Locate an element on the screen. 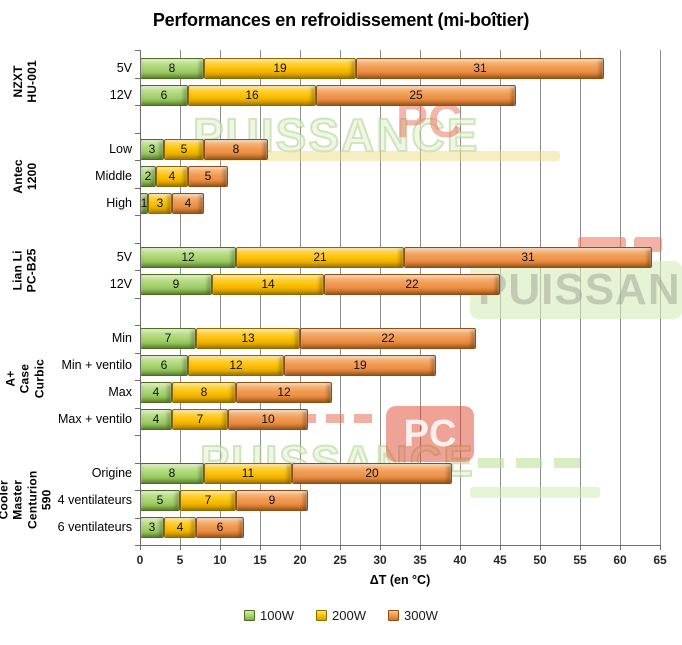  legend-item-100w: 100W is located at coordinates (269, 615).